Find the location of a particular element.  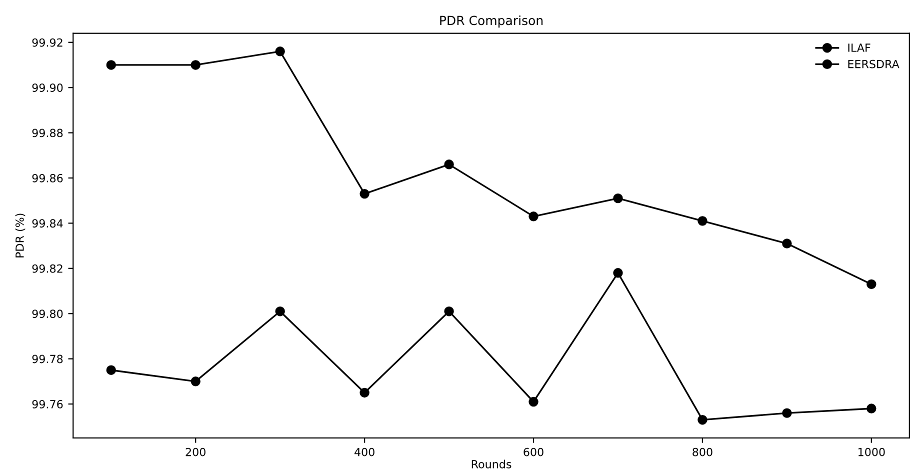

y-axis-title: PDR (%) is located at coordinates (20, 236).